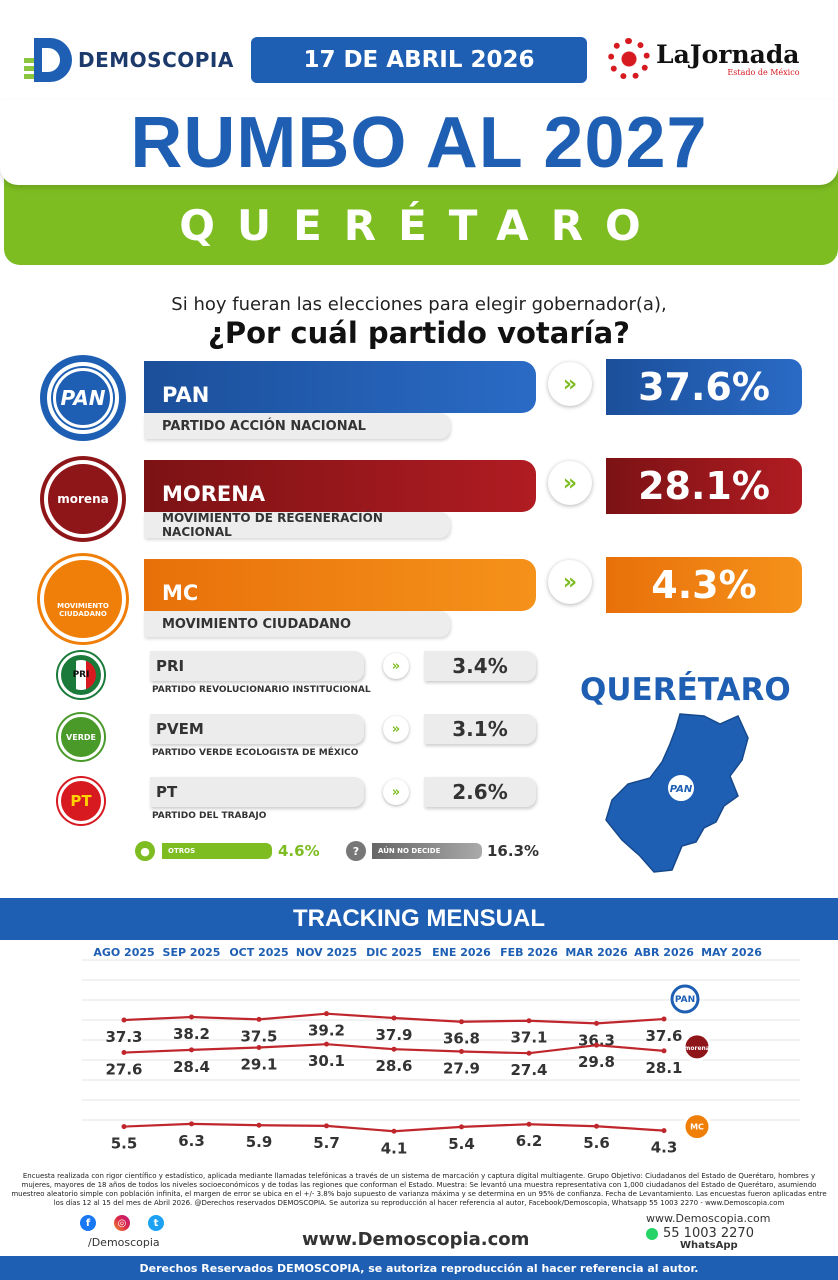  I want to click on data-label: 5.6, so click(596, 1143).